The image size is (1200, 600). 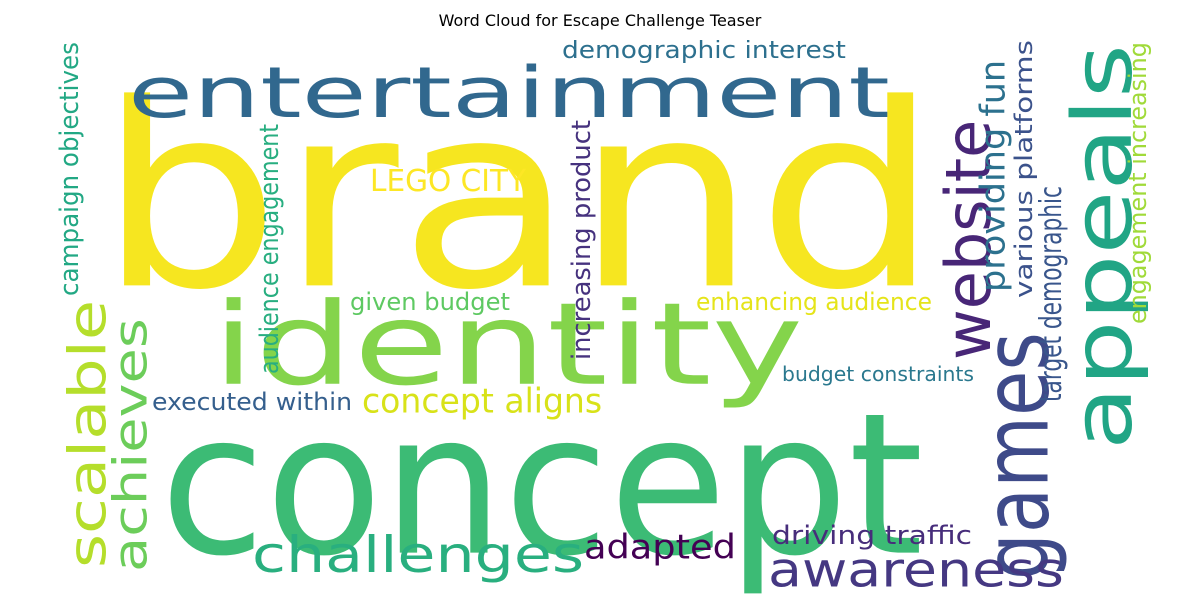 I want to click on word-demographic-interest: demographic interest, so click(x=704, y=52).